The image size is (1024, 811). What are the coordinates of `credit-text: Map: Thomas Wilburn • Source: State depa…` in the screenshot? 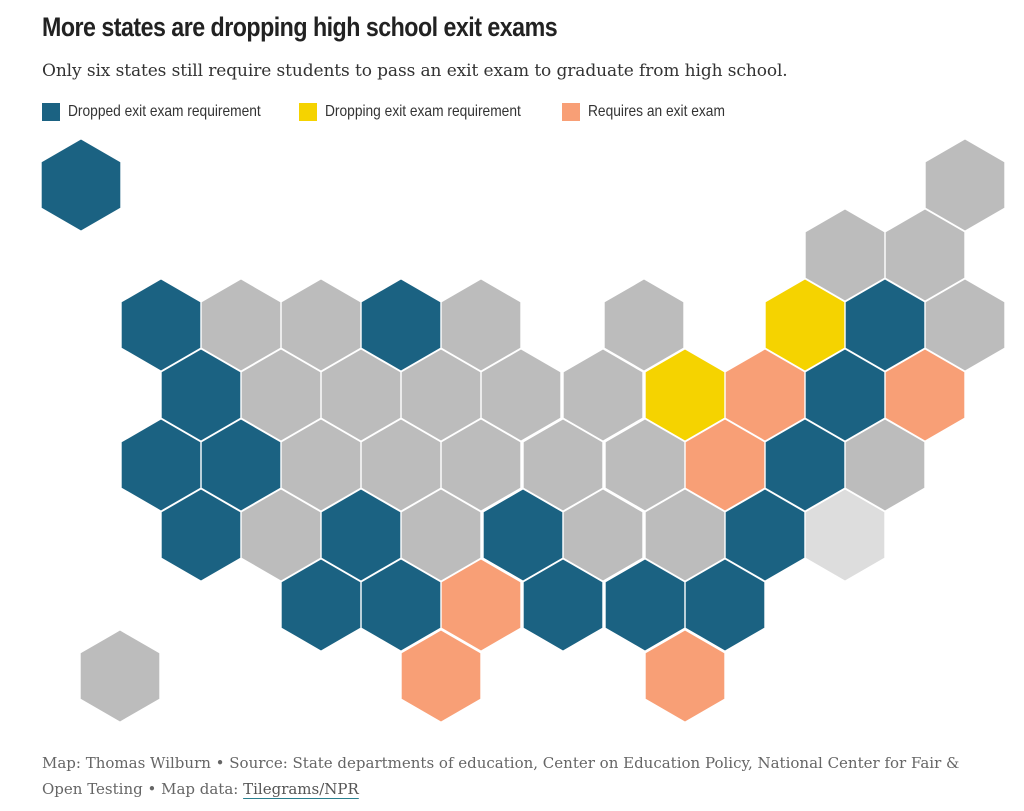 It's located at (501, 776).